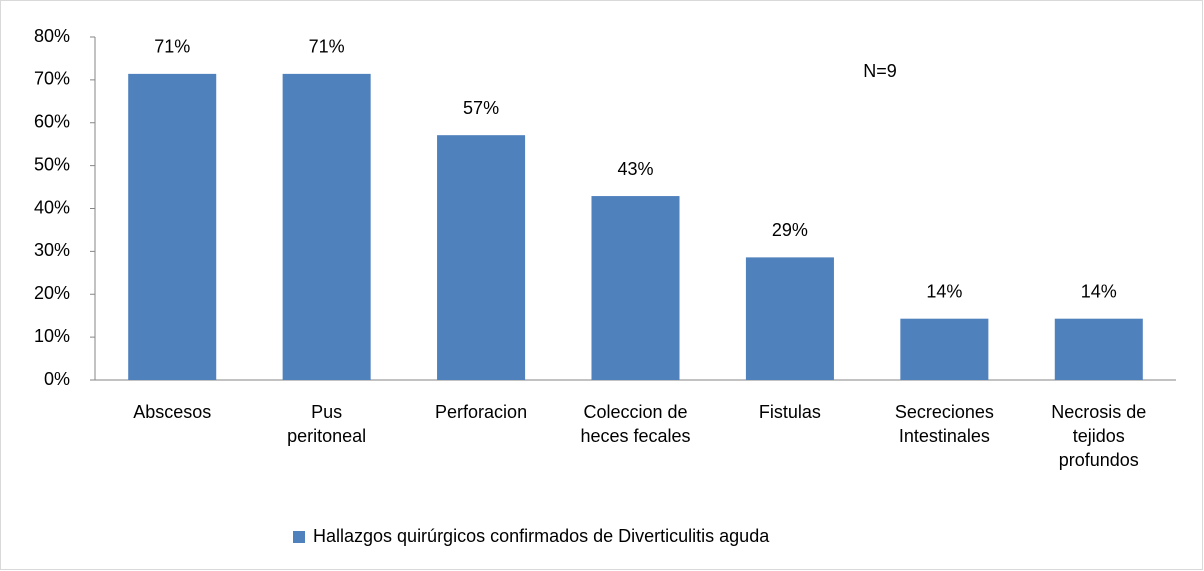 This screenshot has height=571, width=1204. What do you see at coordinates (635, 424) in the screenshot?
I see `x-tick-label: Coleccion de heces fecales` at bounding box center [635, 424].